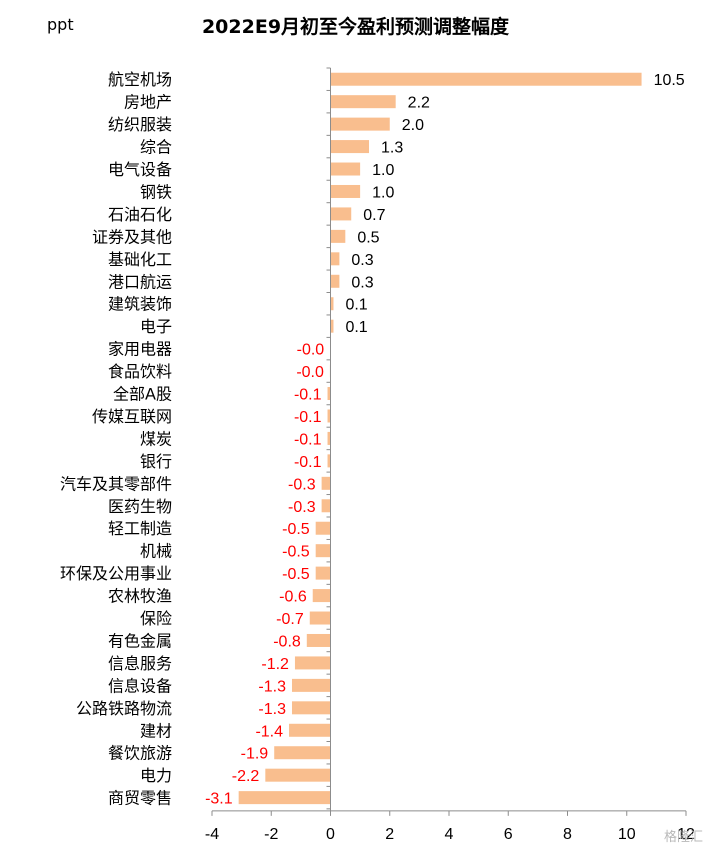 This screenshot has width=711, height=854. I want to click on category-label: 汽车及其零部件, so click(116, 483).